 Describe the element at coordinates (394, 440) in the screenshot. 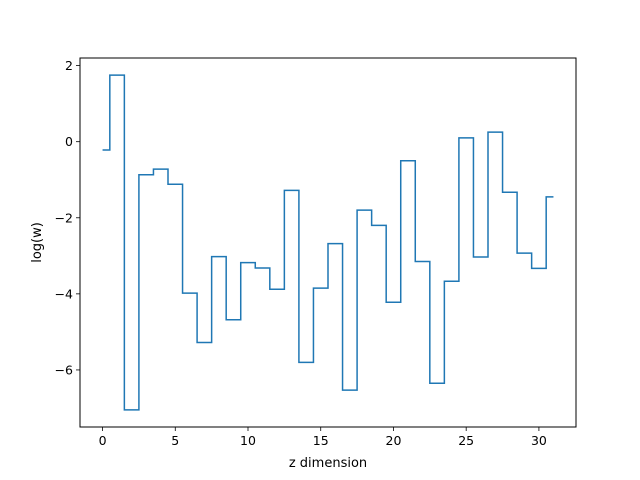

I see `x-tick-label: 20` at that location.